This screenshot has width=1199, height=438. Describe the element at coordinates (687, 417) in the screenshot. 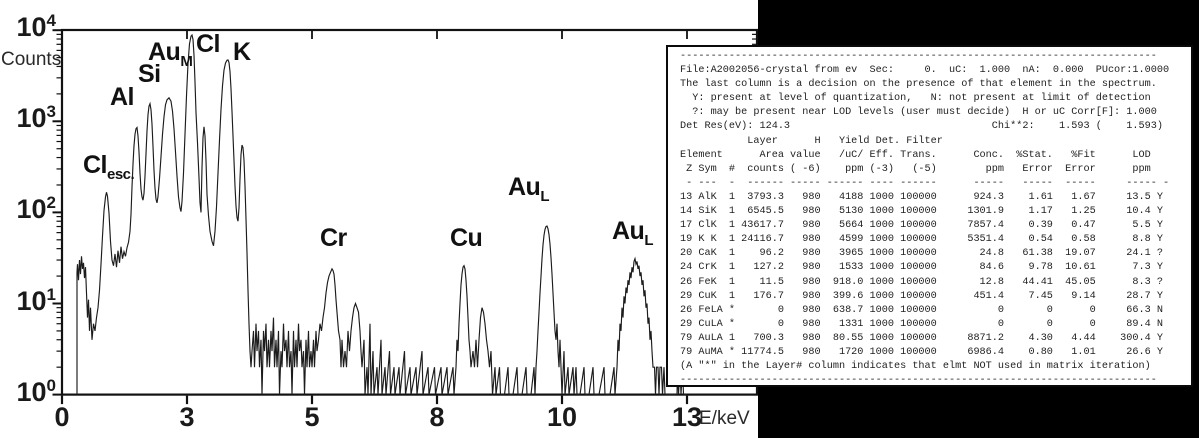

I see `x-tick-label-13: 13` at that location.